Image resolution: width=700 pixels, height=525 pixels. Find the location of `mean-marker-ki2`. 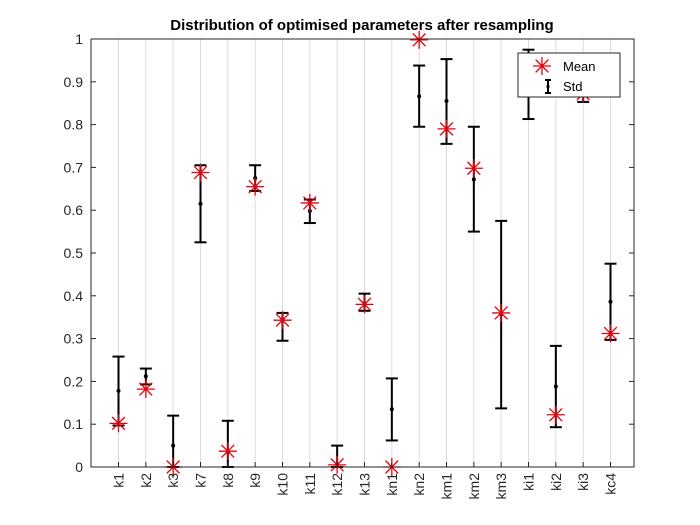

mean-marker-ki2 is located at coordinates (555, 414).